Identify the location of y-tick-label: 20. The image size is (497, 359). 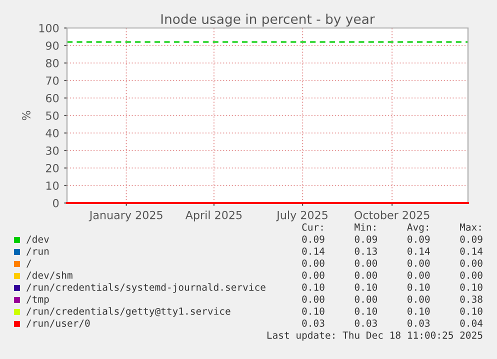
(52, 168).